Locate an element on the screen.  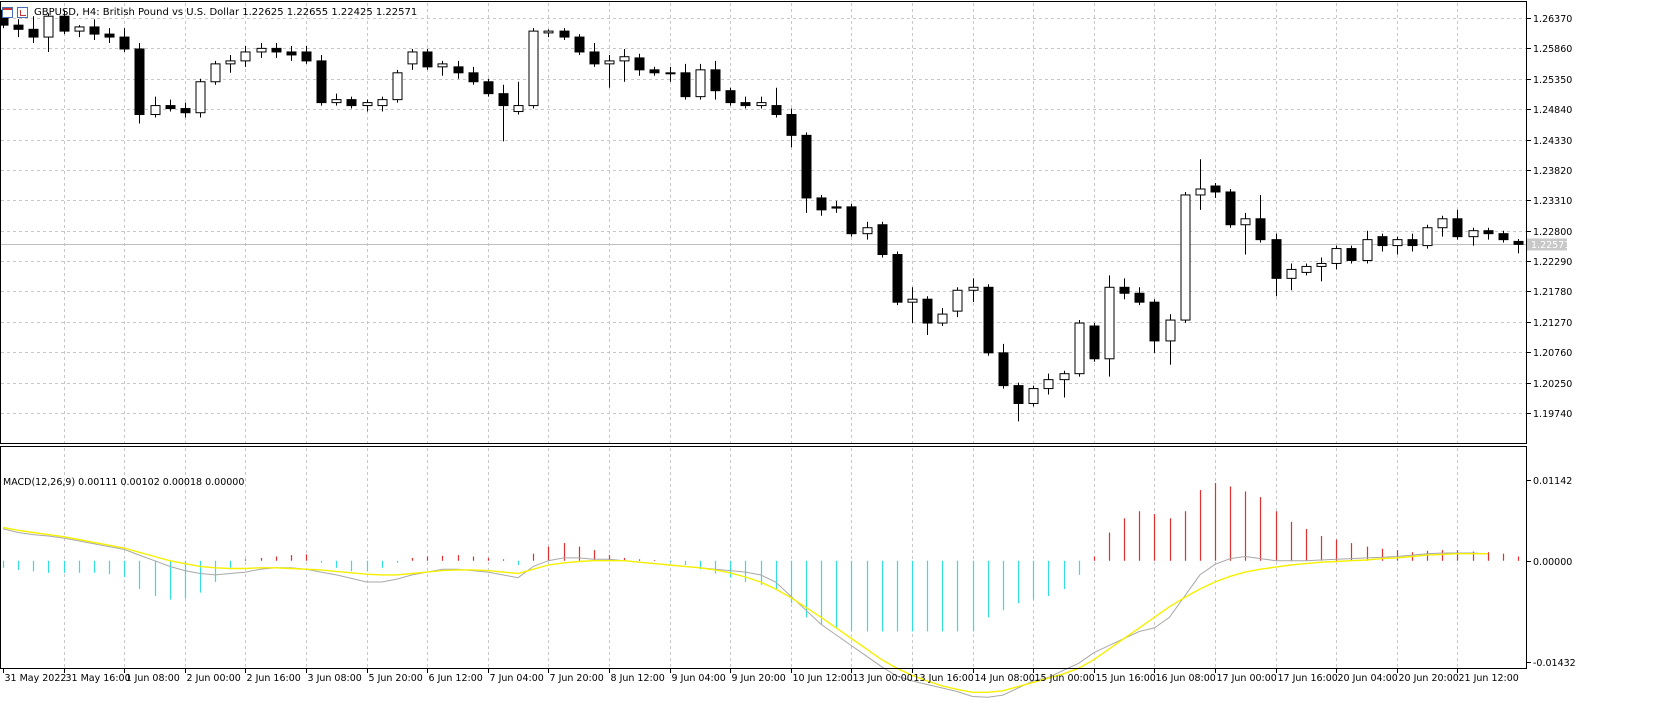
time-tick-label: 21 Jun 12:00 is located at coordinates (1489, 678).